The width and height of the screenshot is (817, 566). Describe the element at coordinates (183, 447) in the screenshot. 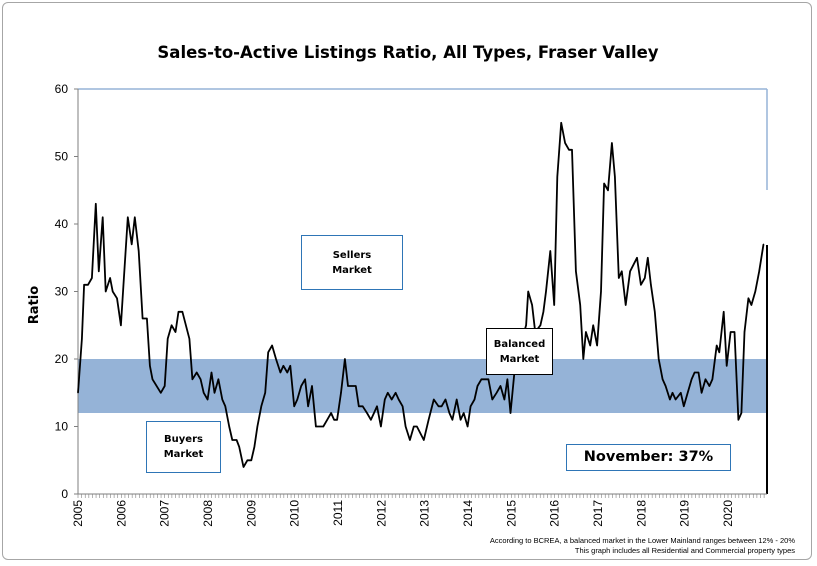

I see `buyers-market-label: Buyers Market` at that location.